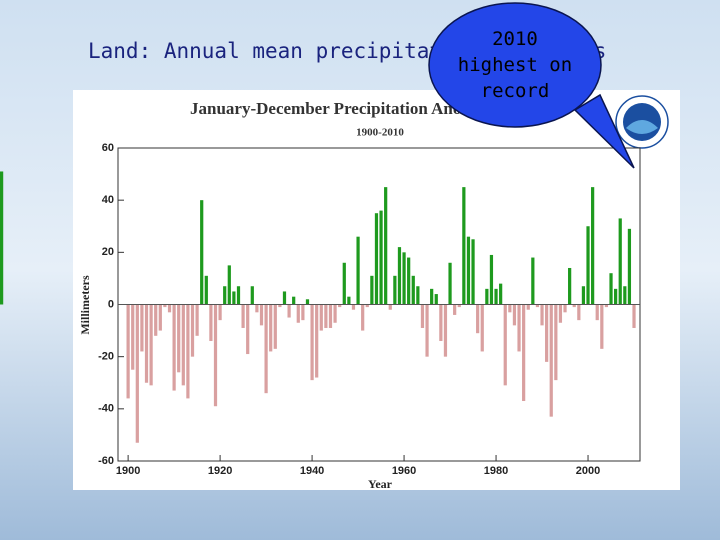 The image size is (720, 540). Describe the element at coordinates (312, 471) in the screenshot. I see `x-tick-label: 1940` at that location.